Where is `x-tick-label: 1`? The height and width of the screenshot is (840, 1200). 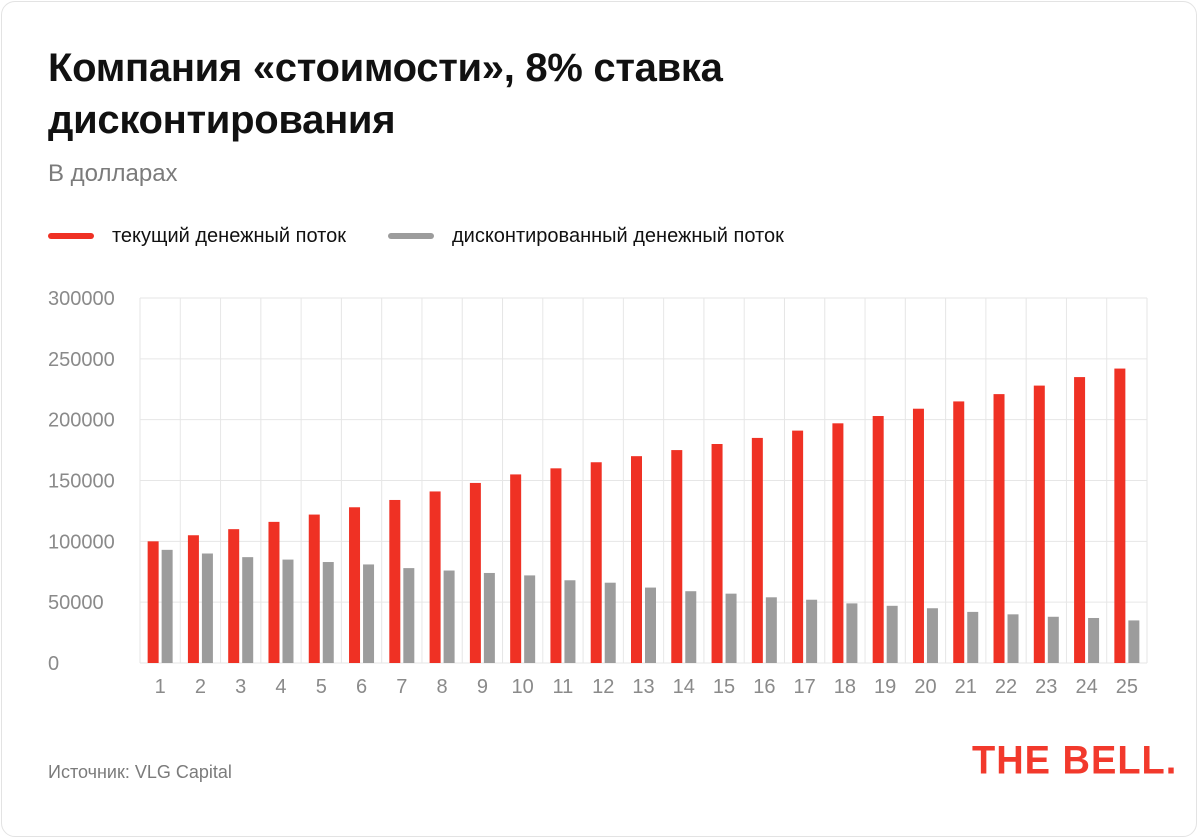
x-tick-label: 1 is located at coordinates (160, 687).